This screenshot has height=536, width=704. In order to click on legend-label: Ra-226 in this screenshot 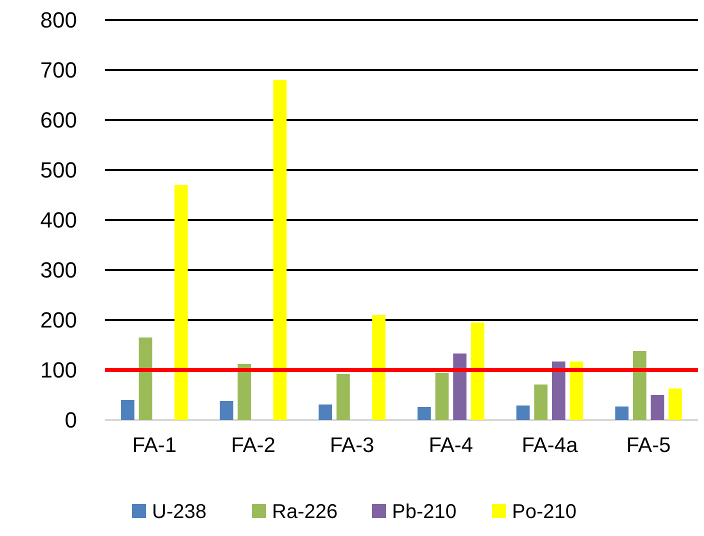, I will do `click(305, 512)`.